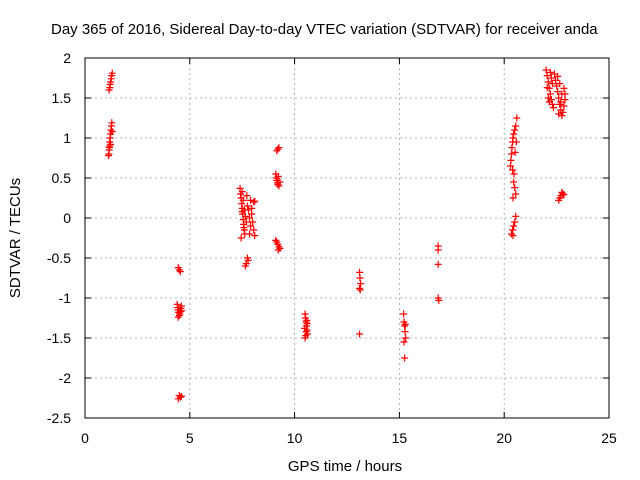 The height and width of the screenshot is (480, 640). Describe the element at coordinates (59, 418) in the screenshot. I see `y-tick-label: -2.5` at that location.